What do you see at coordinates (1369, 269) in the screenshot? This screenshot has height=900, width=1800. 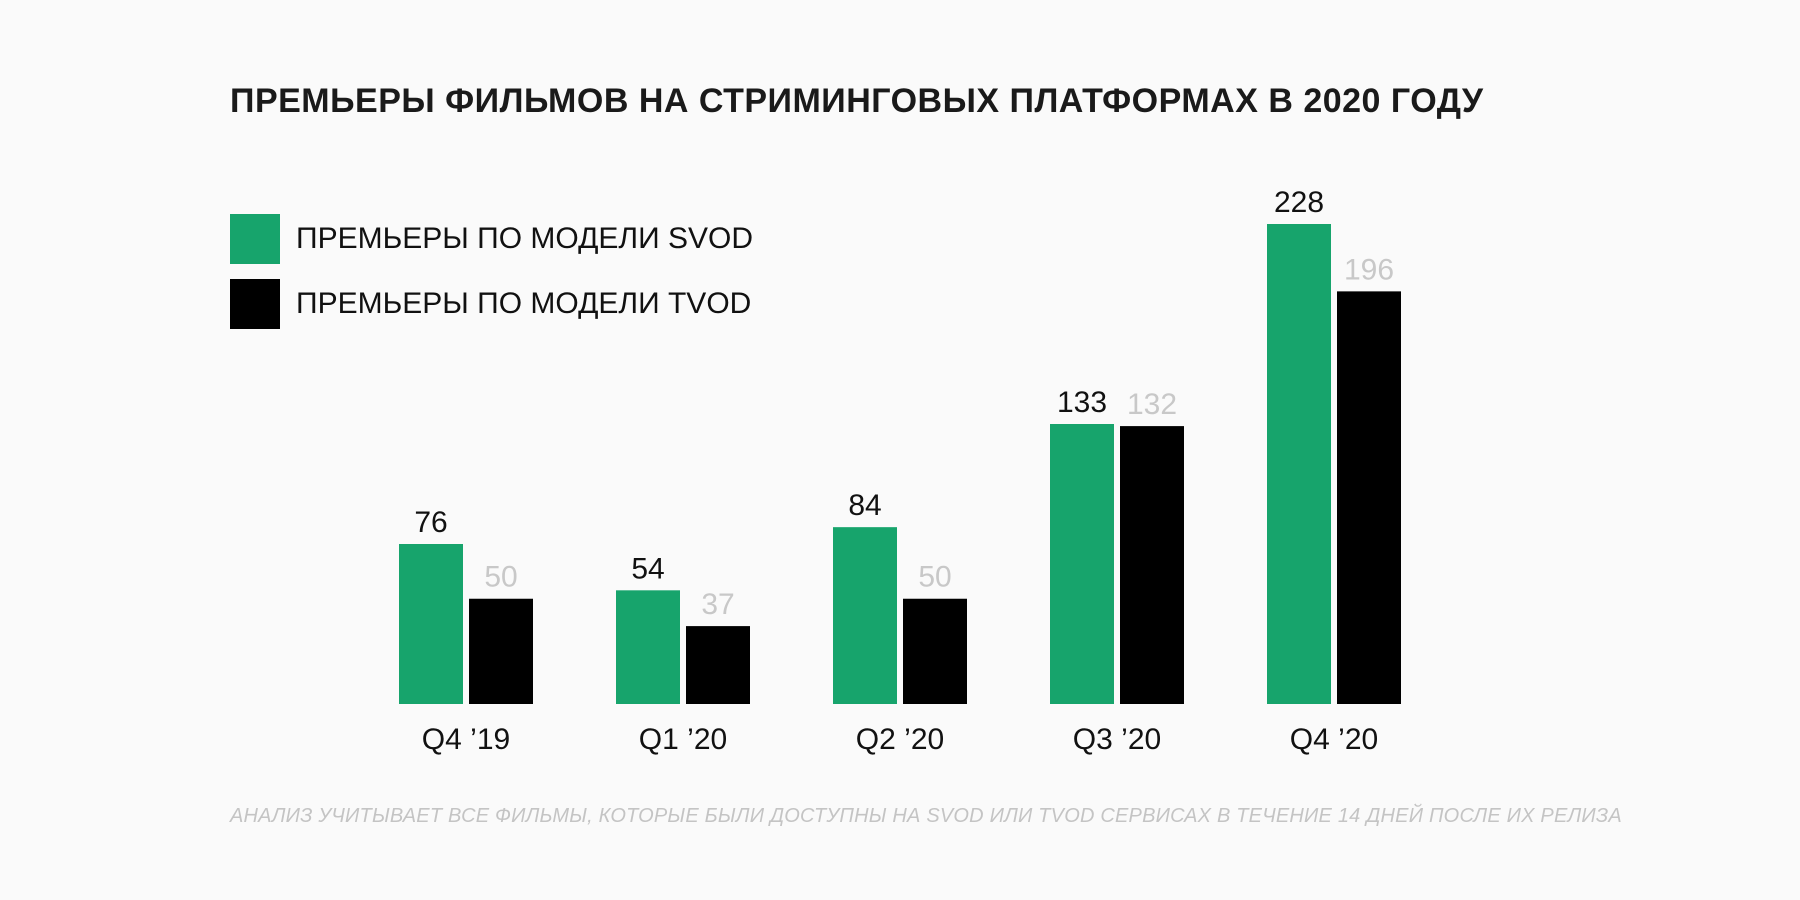 I see `data-label-tvod-q4-20: 196` at bounding box center [1369, 269].